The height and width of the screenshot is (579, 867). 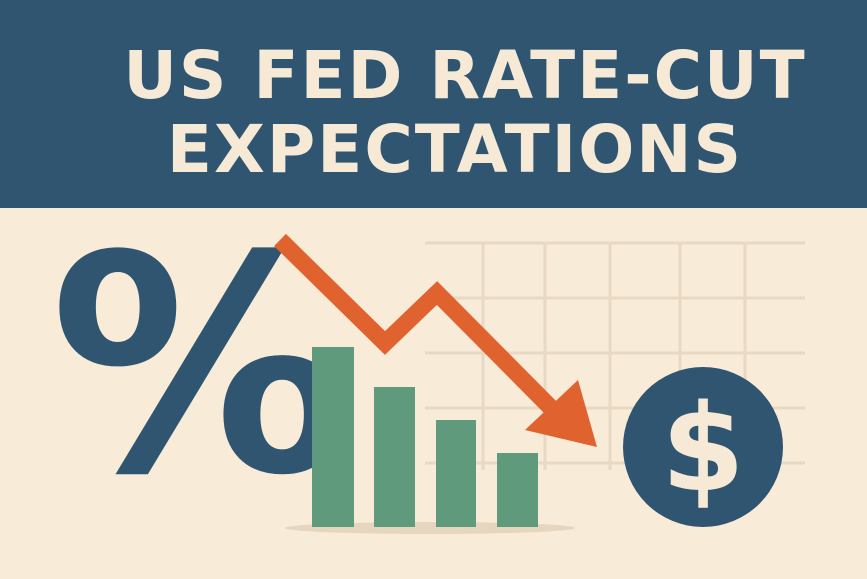 I want to click on dollar-coin, so click(x=703, y=447).